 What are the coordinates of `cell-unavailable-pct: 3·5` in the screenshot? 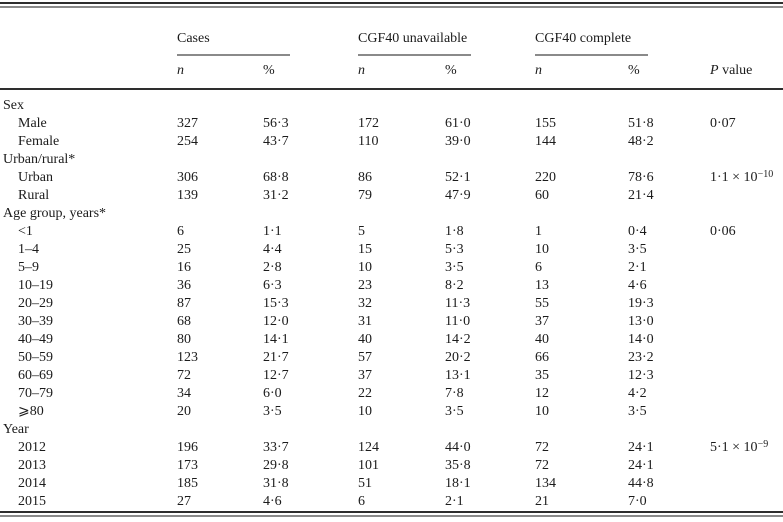 It's located at (454, 411).